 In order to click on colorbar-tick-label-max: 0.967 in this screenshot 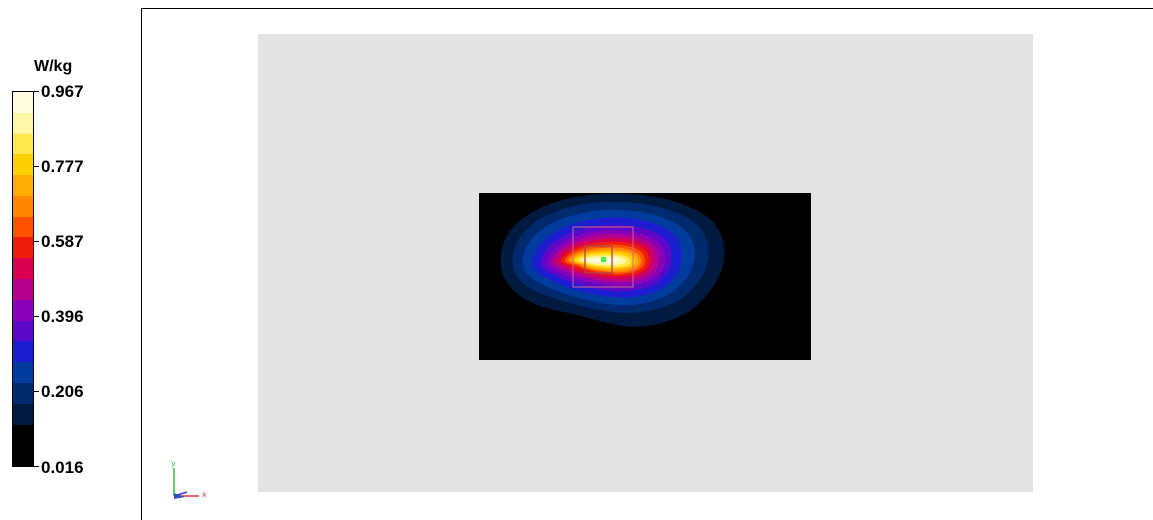, I will do `click(62, 91)`.